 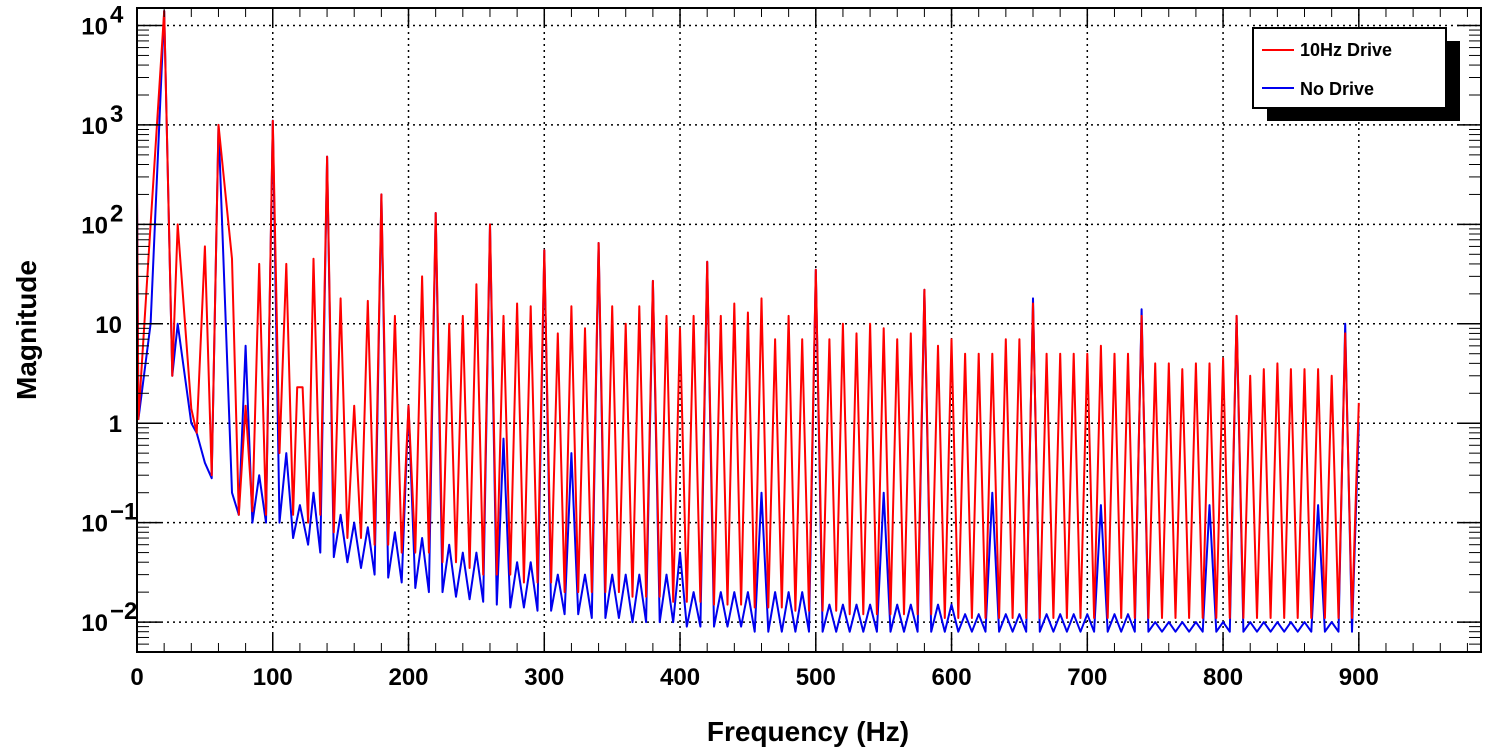 I want to click on y-tick-label: 1, so click(x=115, y=424).